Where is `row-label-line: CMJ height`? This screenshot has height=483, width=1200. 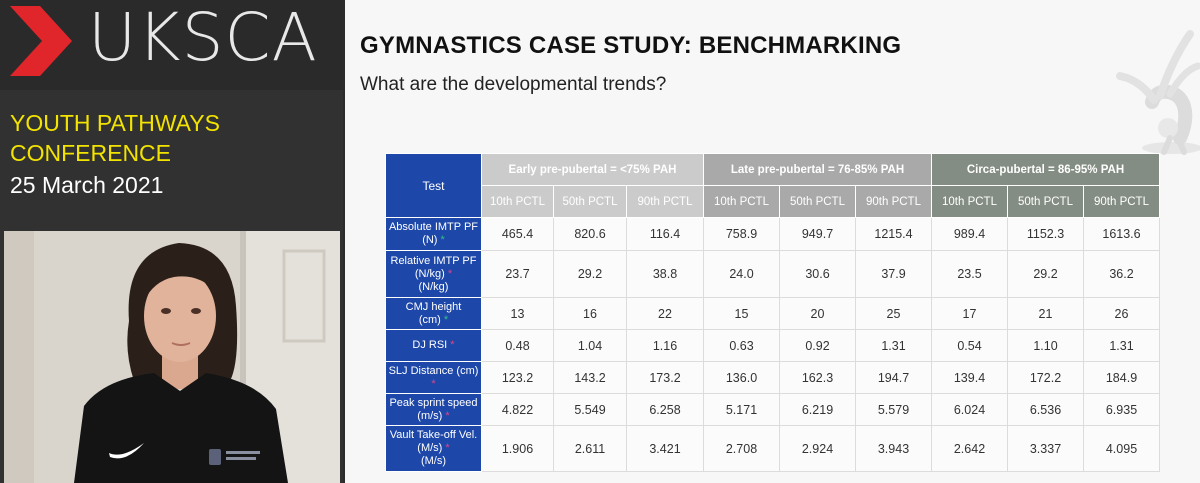 row-label-line: CMJ height is located at coordinates (433, 306).